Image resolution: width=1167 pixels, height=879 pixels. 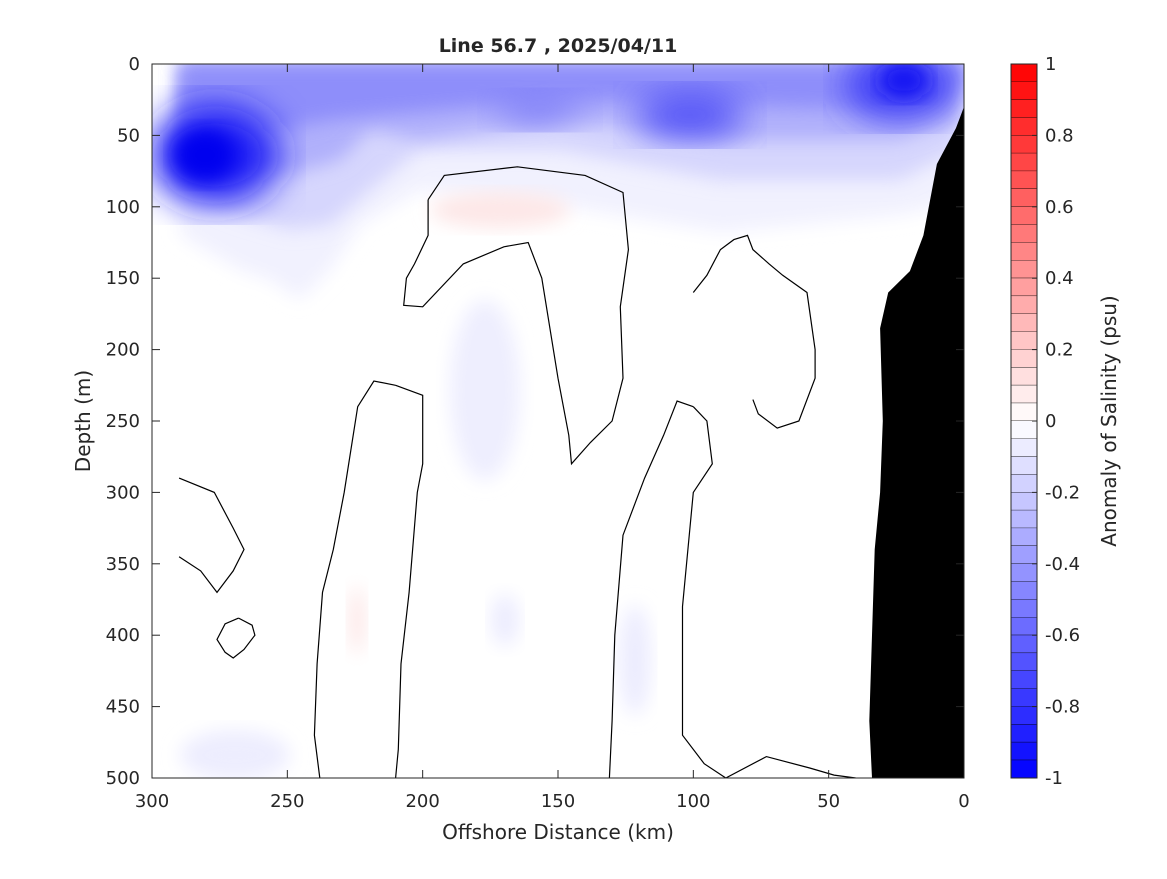 I want to click on x-tick-label: 0, so click(x=963, y=801).